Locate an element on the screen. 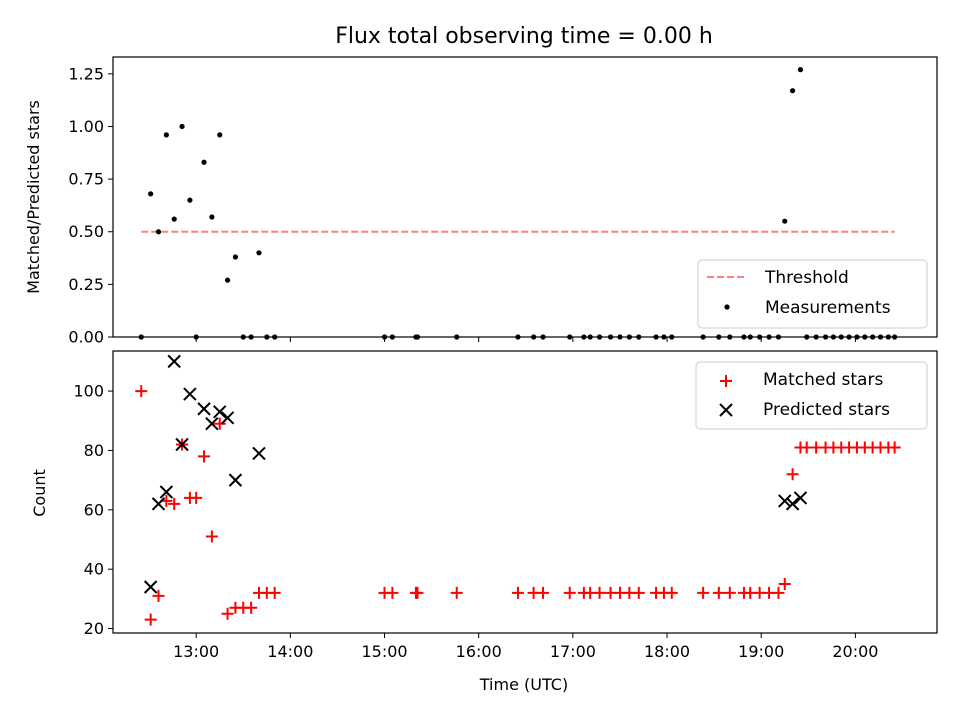 Image resolution: width=960 pixels, height=720 pixels. legend-measurements-swatch is located at coordinates (727, 307).